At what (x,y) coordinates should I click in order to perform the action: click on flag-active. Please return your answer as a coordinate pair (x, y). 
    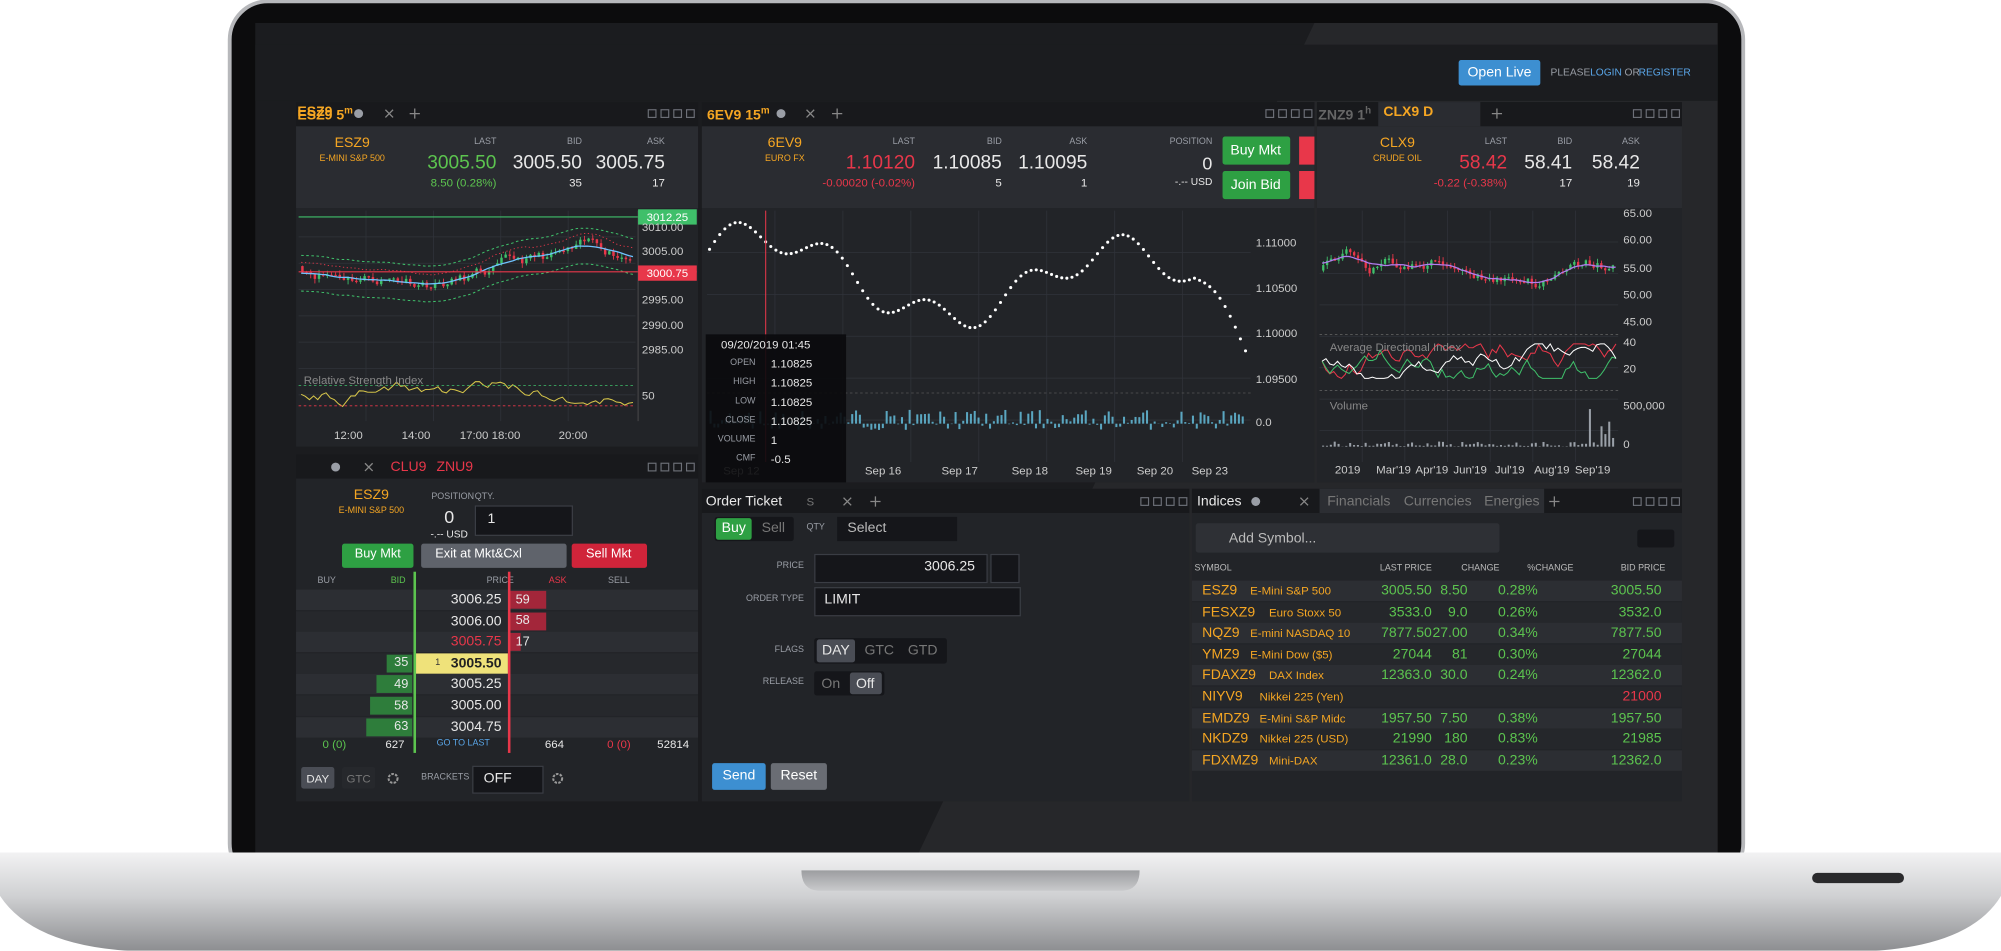
    Looking at the image, I should click on (836, 651).